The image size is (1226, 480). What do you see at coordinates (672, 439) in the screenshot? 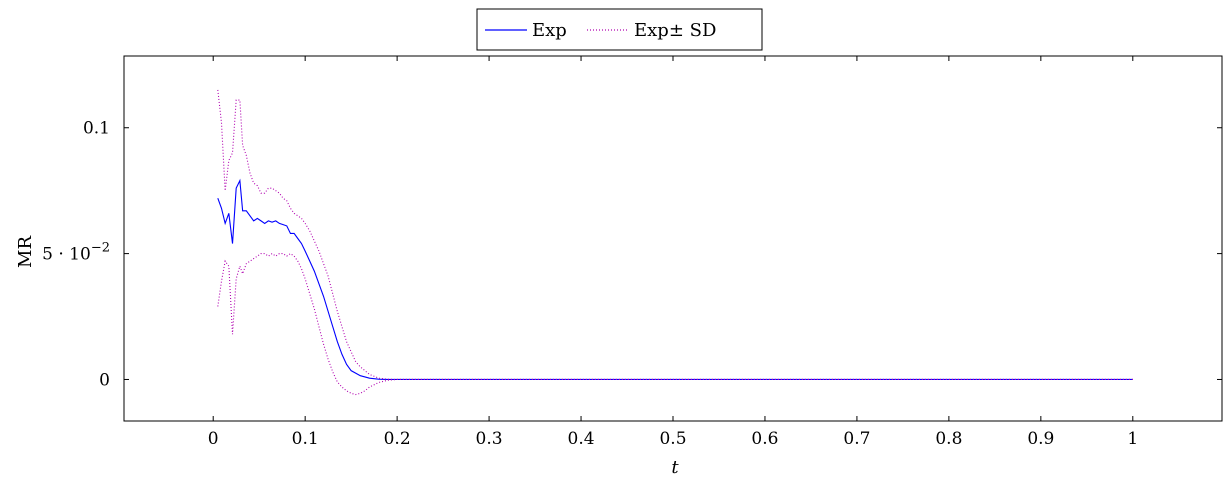
I see `x-tick-label: 0.5` at bounding box center [672, 439].